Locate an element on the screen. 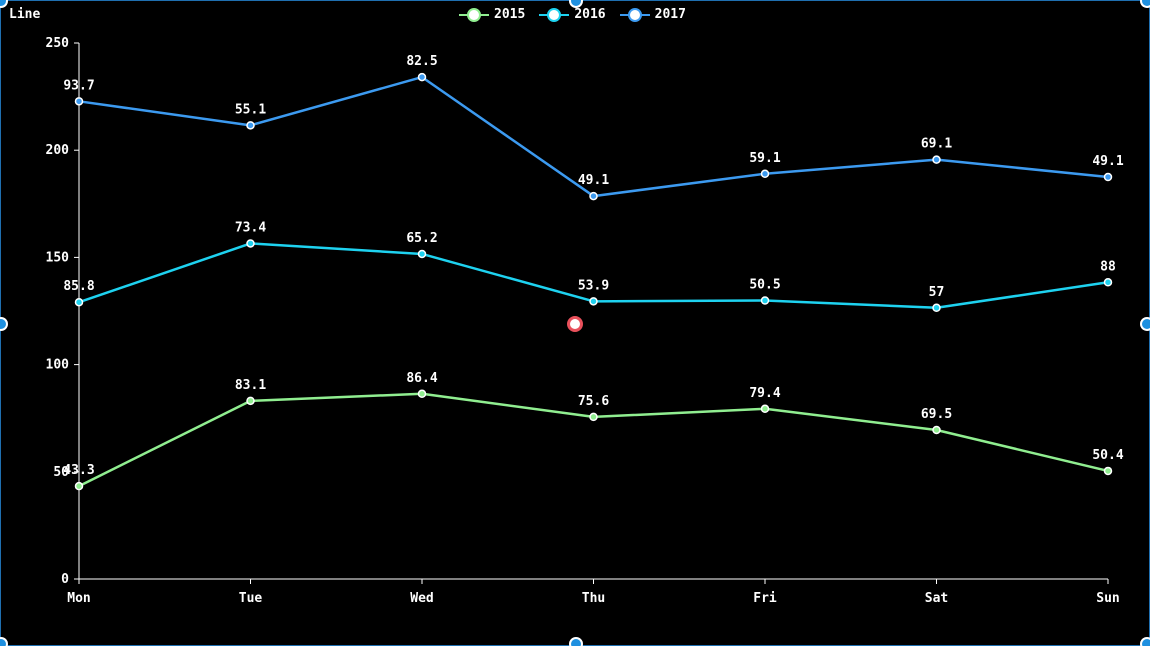  data-label-2016: 85.8 is located at coordinates (78, 286).